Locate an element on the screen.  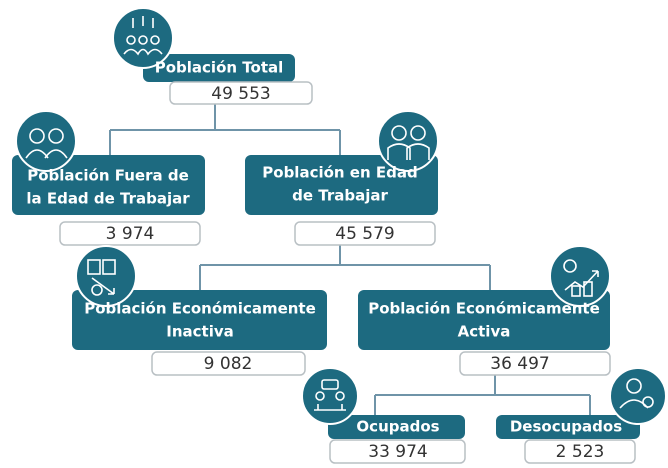
node-label: Población en Edad is located at coordinates (339, 173).